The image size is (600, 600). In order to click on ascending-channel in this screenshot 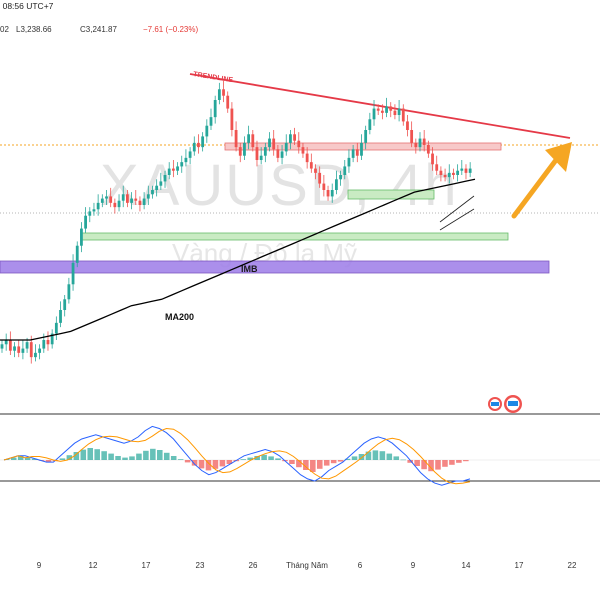, I will do `click(457, 213)`.